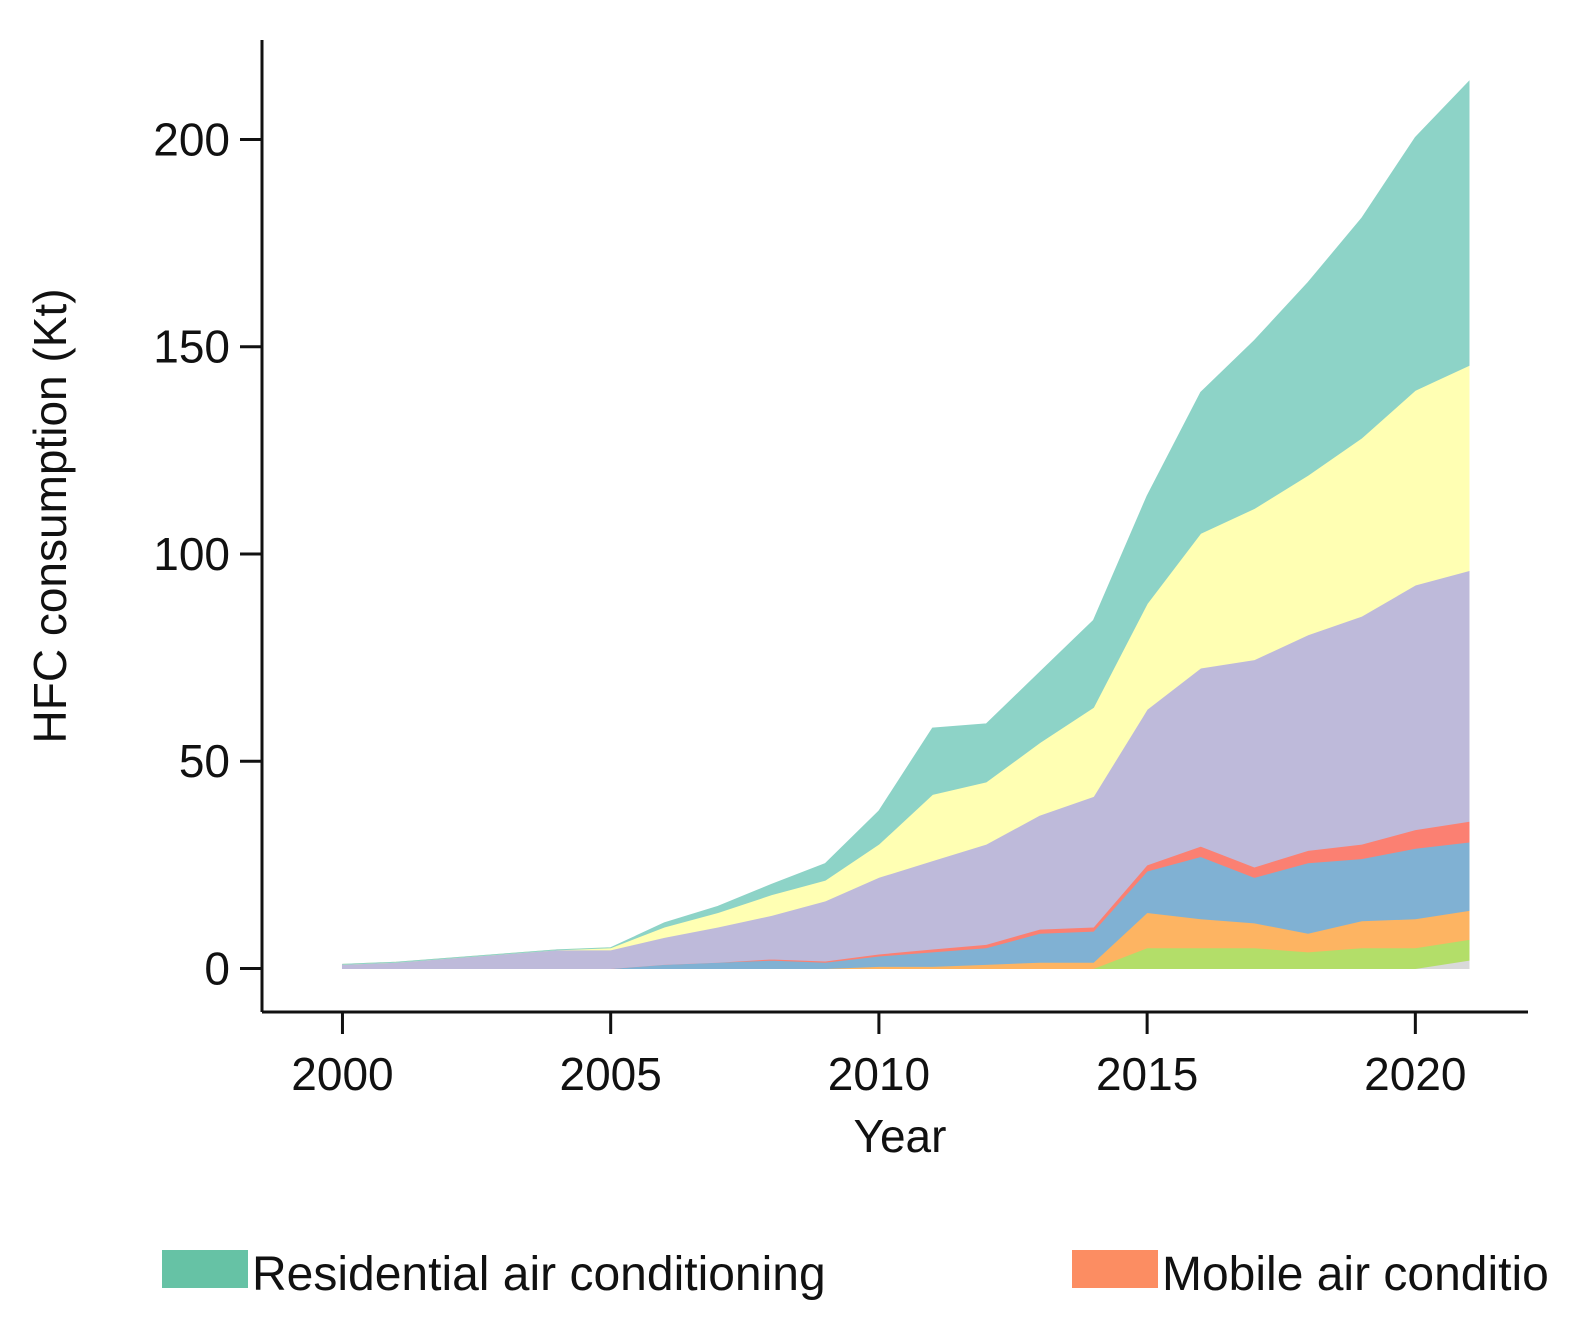  Describe the element at coordinates (1415, 1074) in the screenshot. I see `x-tick-label: 2020` at that location.